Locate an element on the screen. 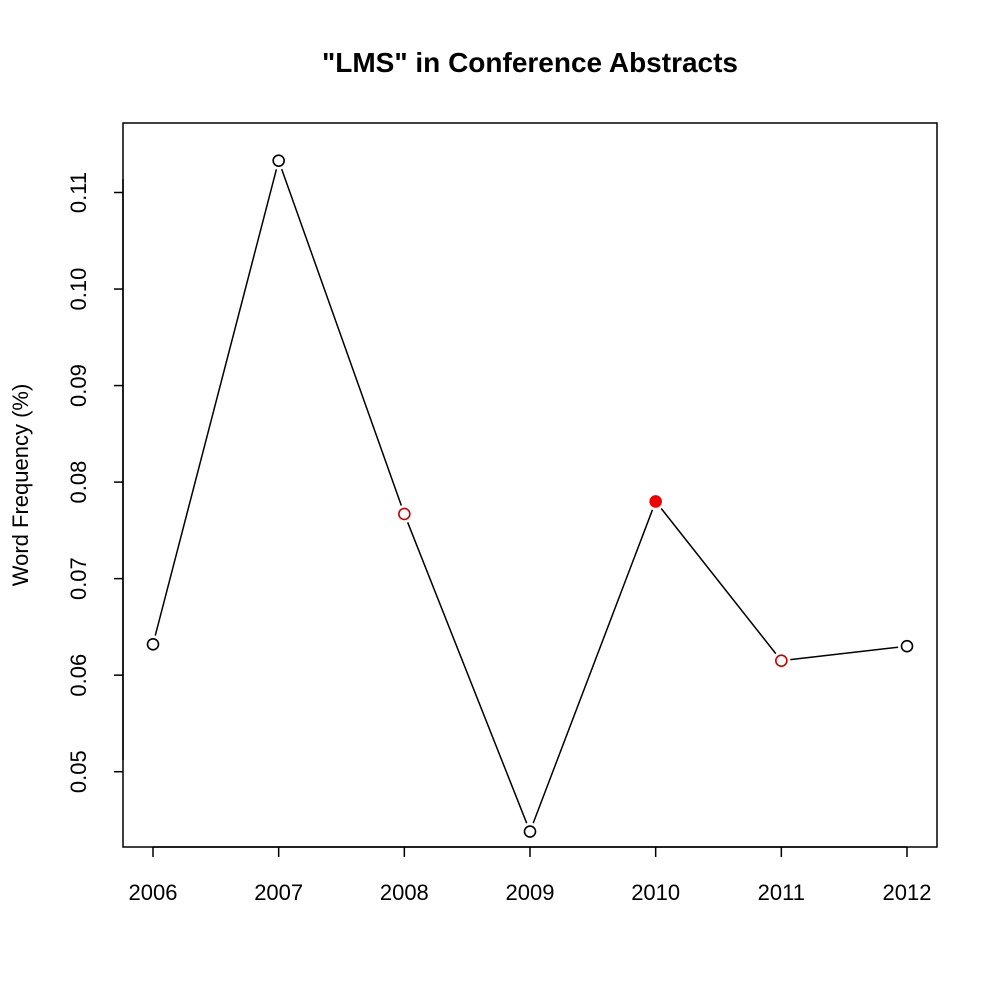  y-tick-label: 0.11 is located at coordinates (78, 192).